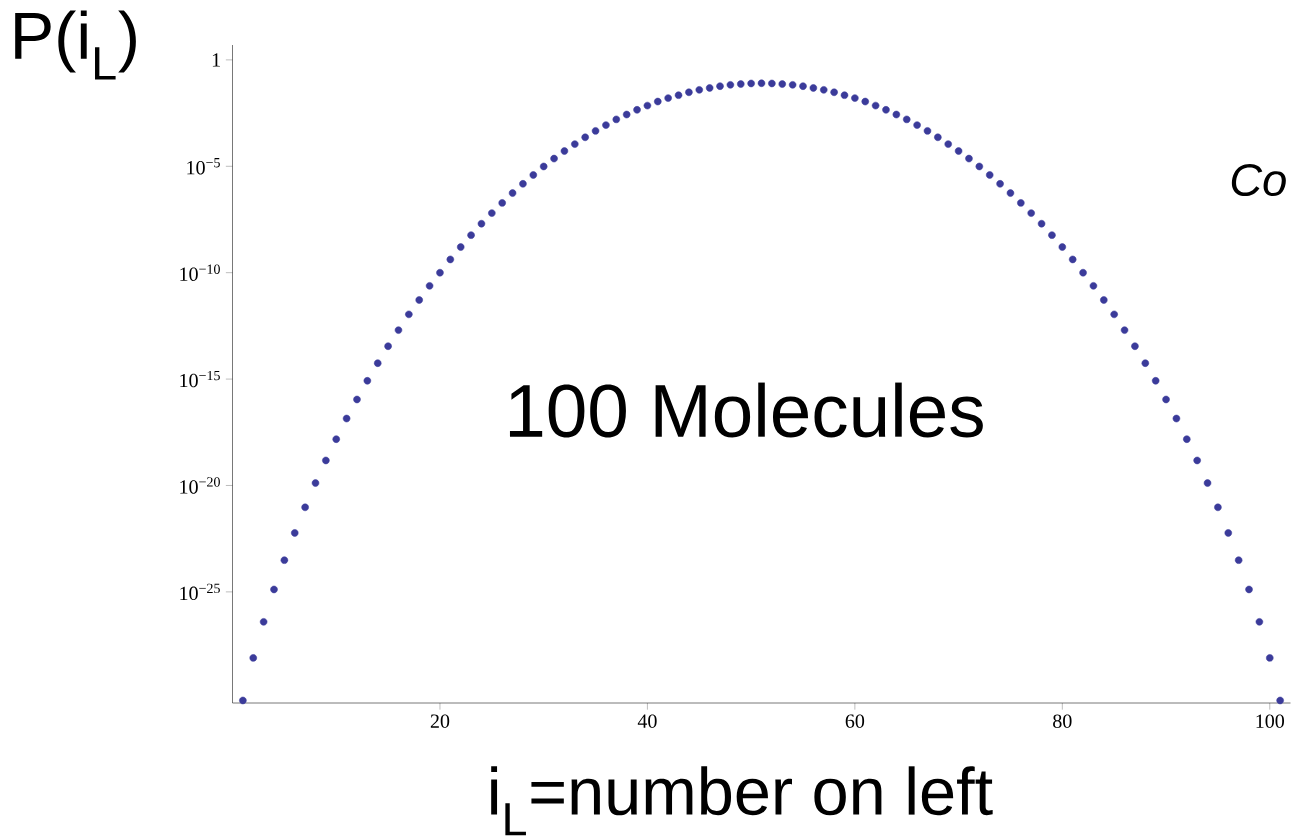  I want to click on x-tick-label: 100, so click(1270, 721).